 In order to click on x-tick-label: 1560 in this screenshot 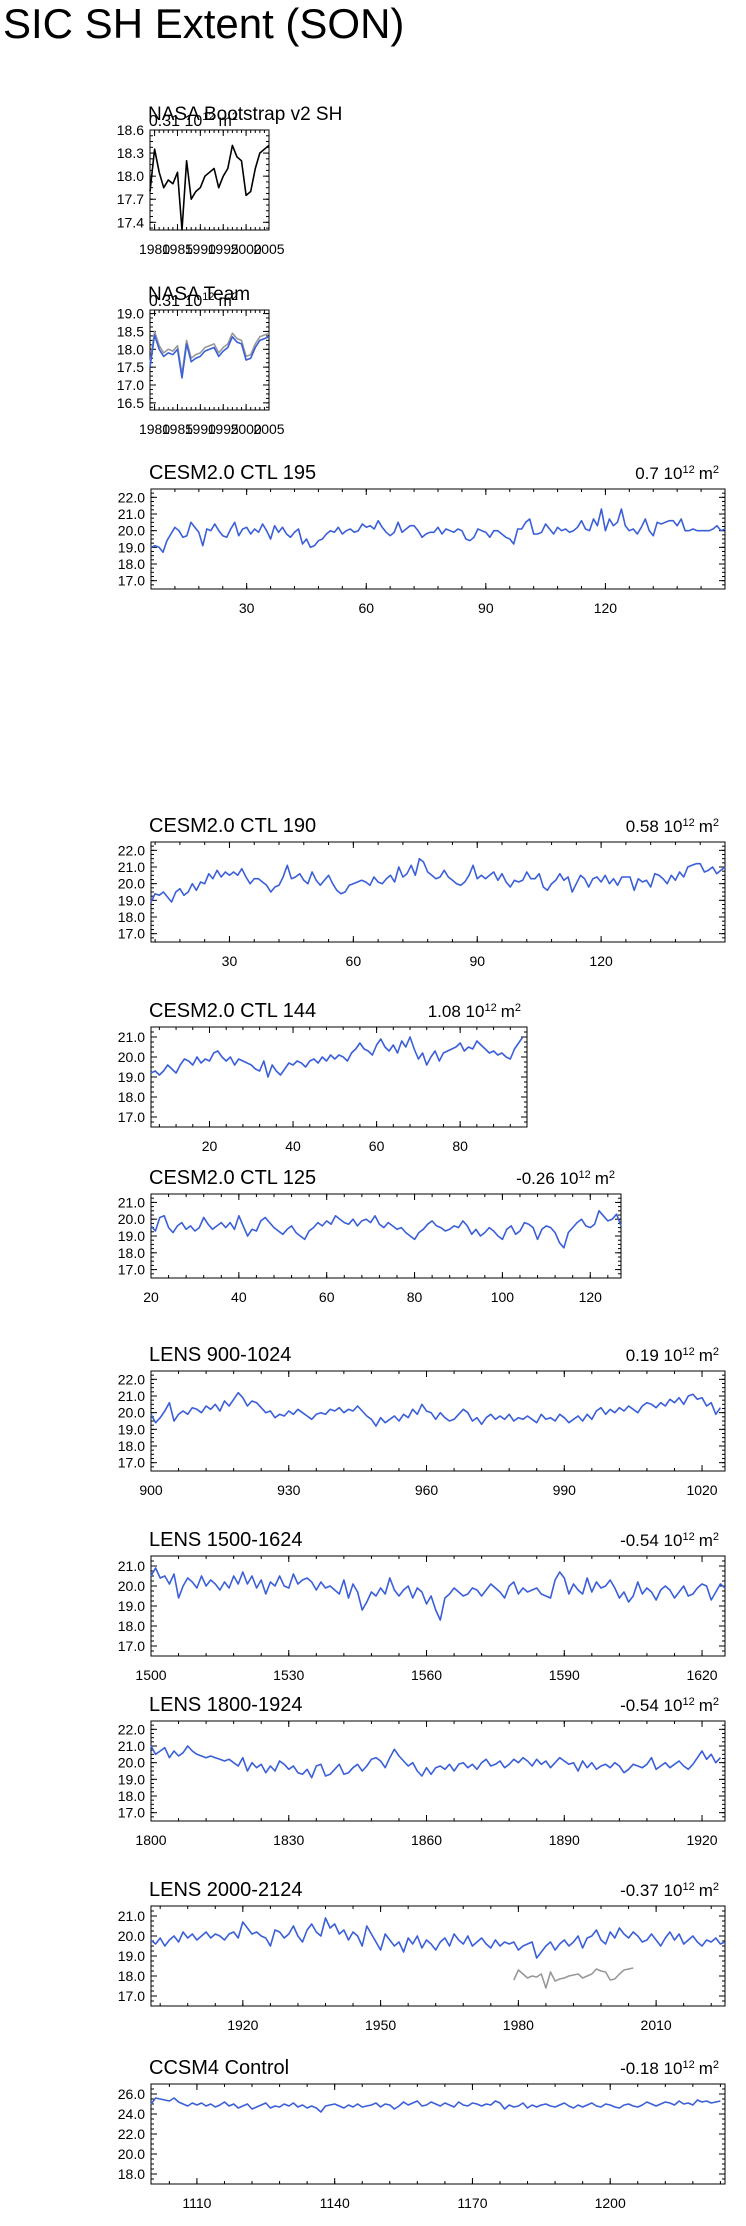, I will do `click(426, 1675)`.